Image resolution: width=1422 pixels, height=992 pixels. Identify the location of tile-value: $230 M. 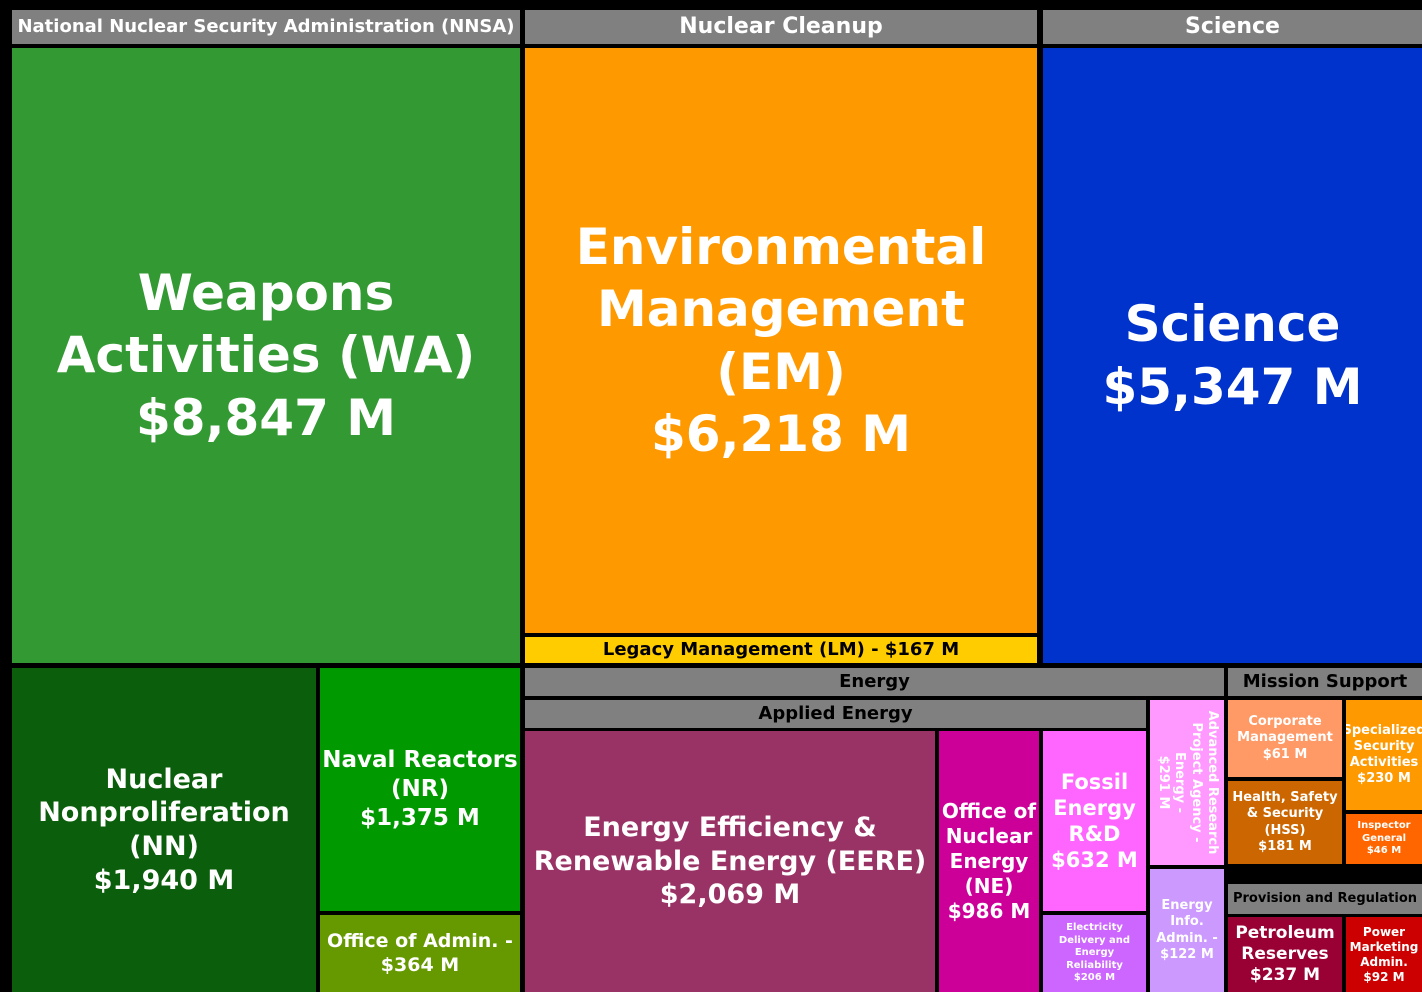
(1384, 779).